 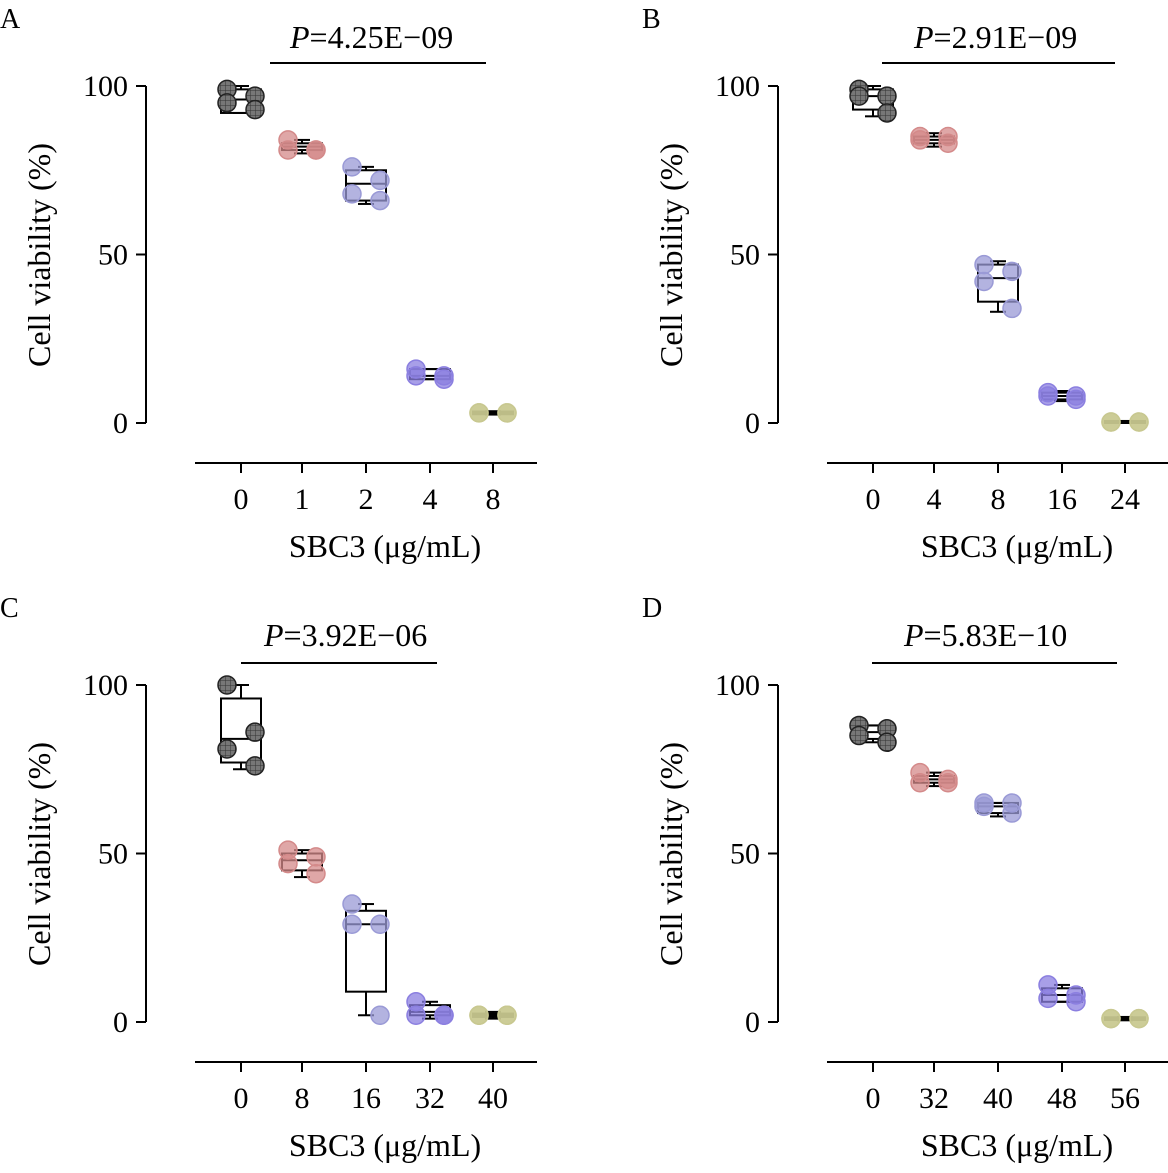 I want to click on box, so click(x=366, y=951).